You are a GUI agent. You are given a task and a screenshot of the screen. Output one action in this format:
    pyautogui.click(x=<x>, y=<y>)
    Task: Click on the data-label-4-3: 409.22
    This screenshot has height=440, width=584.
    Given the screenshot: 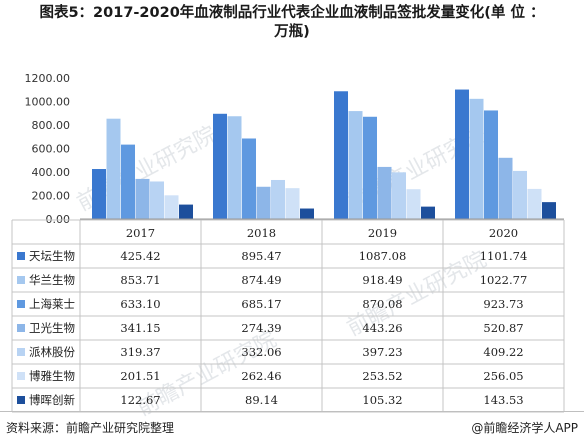 What is the action you would take?
    pyautogui.click(x=503, y=352)
    